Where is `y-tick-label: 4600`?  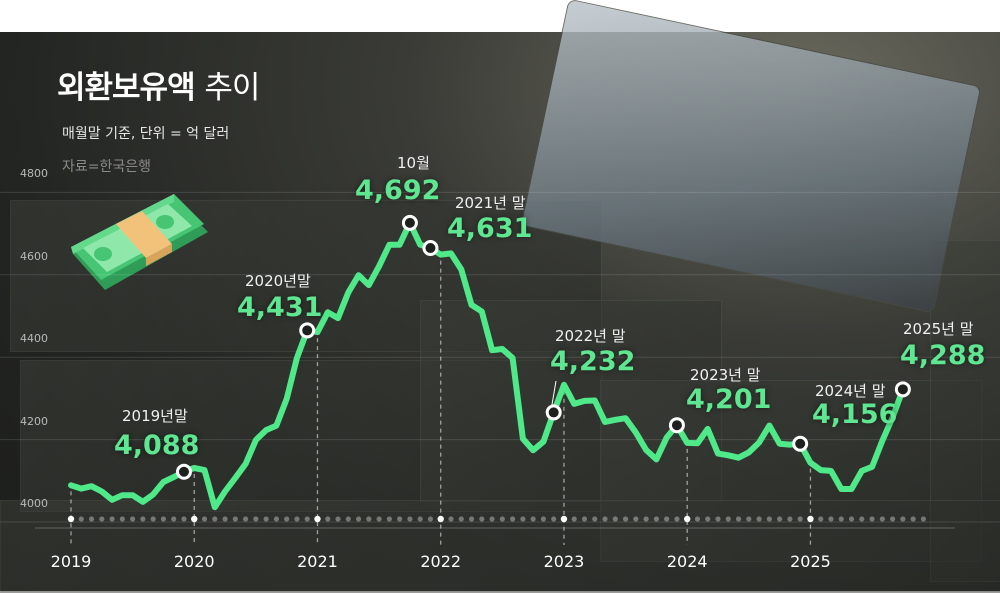 y-tick-label: 4600 is located at coordinates (34, 256).